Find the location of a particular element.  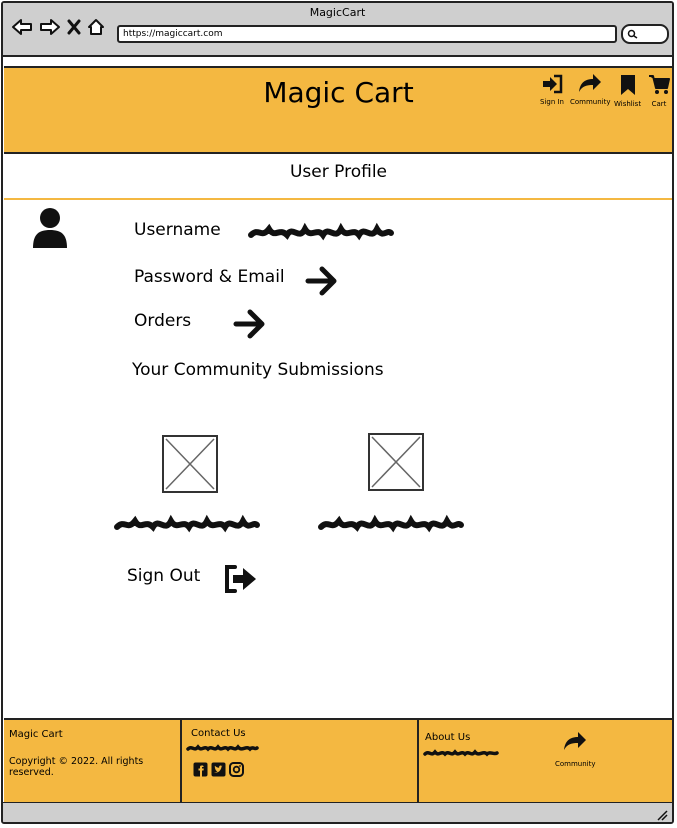

about-value-scribble is located at coordinates (461, 753).